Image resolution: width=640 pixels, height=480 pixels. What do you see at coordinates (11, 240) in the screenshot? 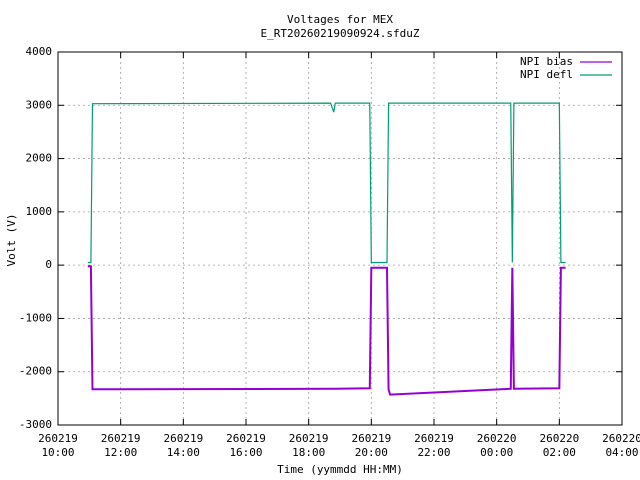
I see `y-axis-label: Volt (V)` at bounding box center [11, 240].